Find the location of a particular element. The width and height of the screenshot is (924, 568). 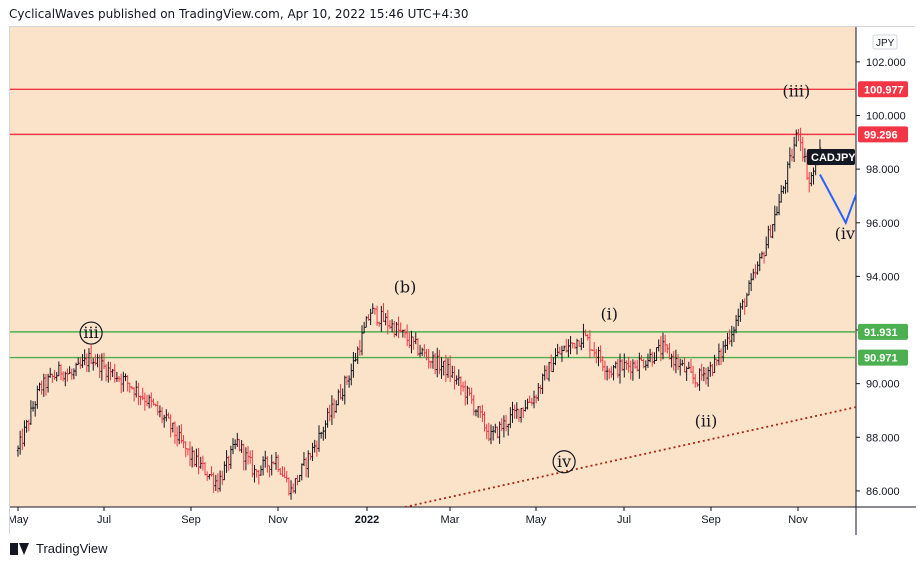

symbol-tag is located at coordinates (831, 157).